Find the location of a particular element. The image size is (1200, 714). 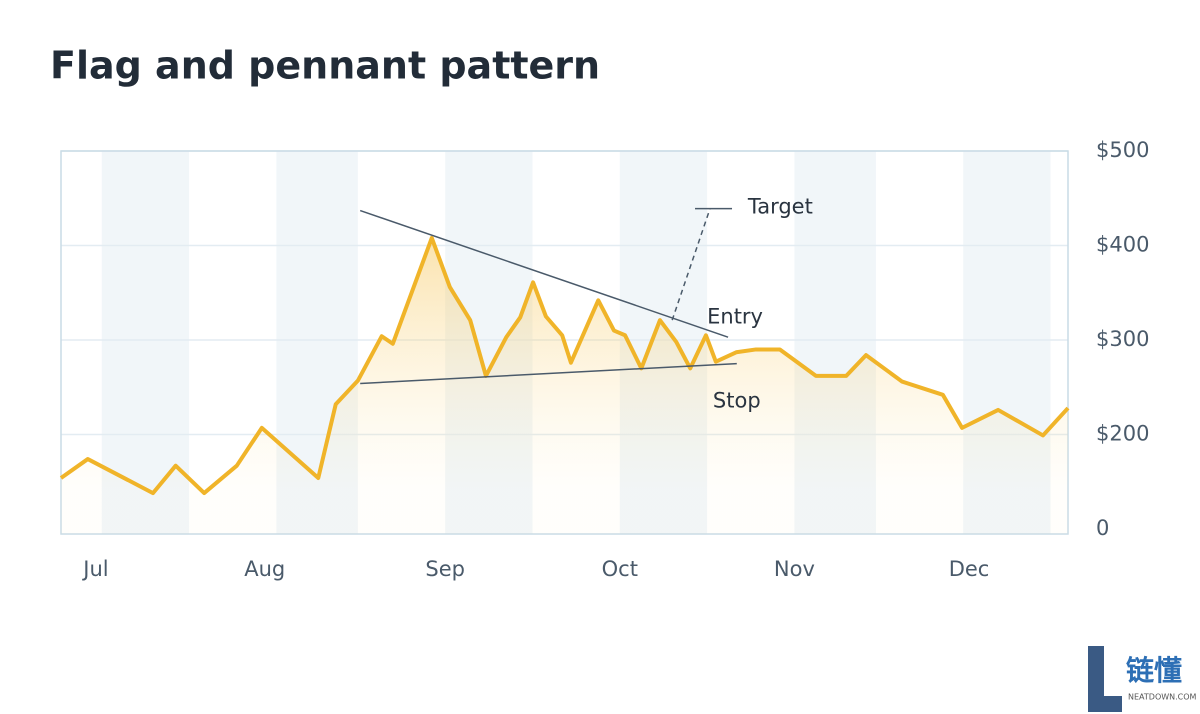

x-tick-label: Jul is located at coordinates (94, 569).